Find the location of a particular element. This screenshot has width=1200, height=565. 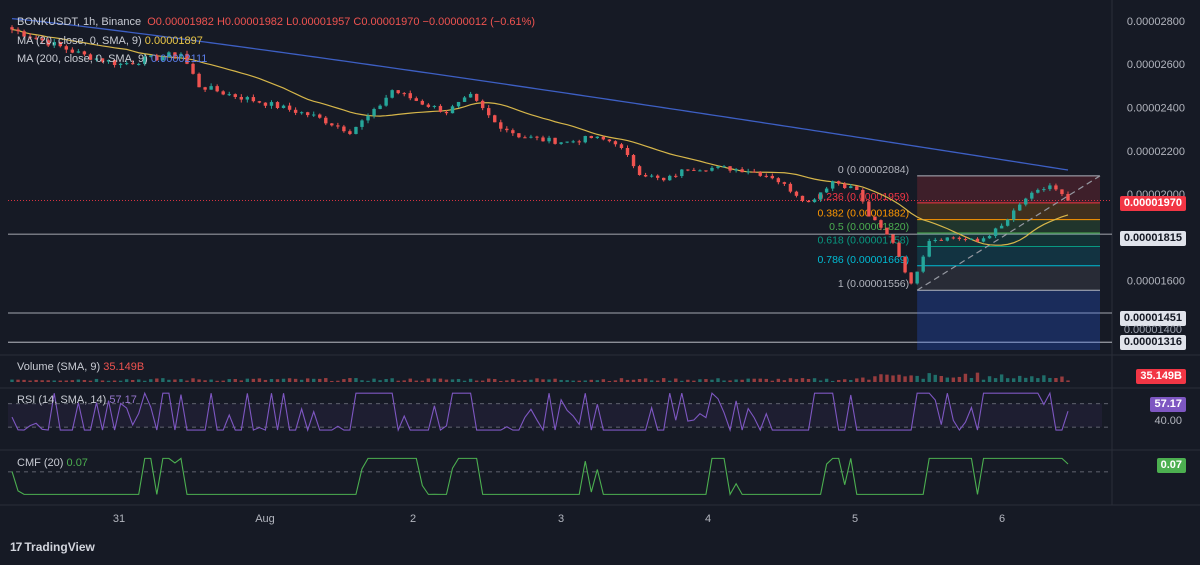

fib-level-label: 0.382 (0.00001882) is located at coordinates (863, 214).